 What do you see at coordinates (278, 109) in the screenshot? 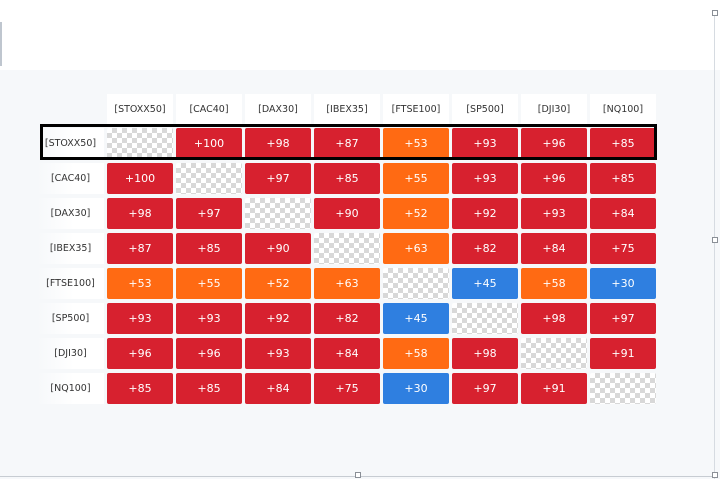
I see `column-header: [DAX30]` at bounding box center [278, 109].